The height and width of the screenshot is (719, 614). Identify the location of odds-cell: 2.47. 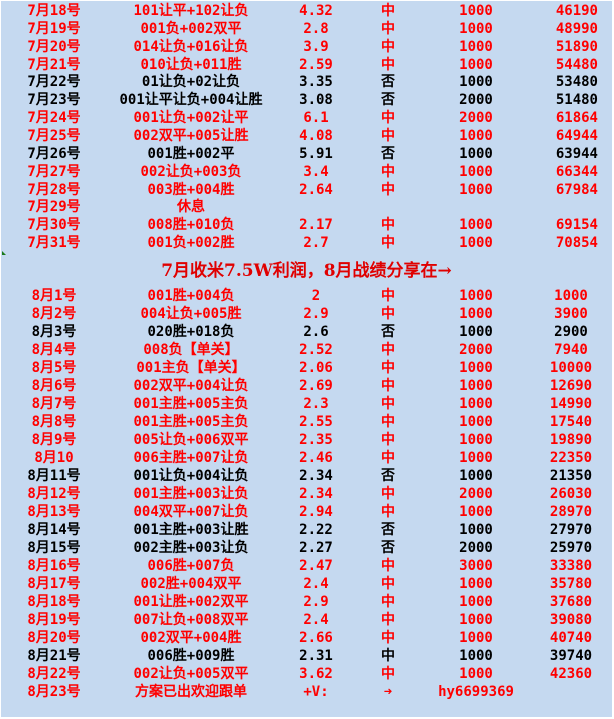
(316, 566).